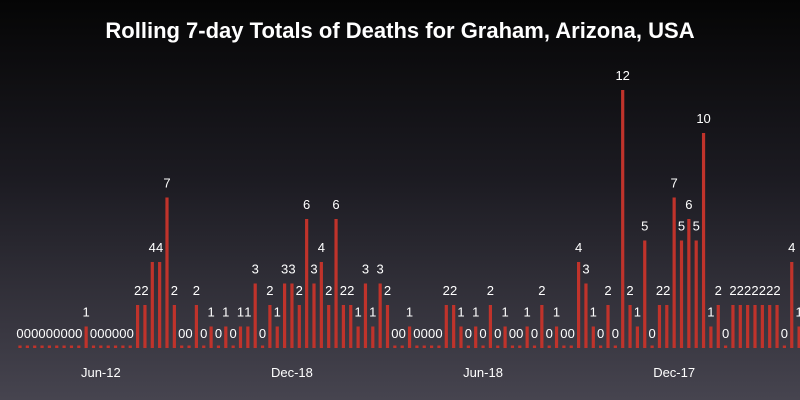 The width and height of the screenshot is (800, 400). I want to click on x-tick-label: Dec-18, so click(292, 372).